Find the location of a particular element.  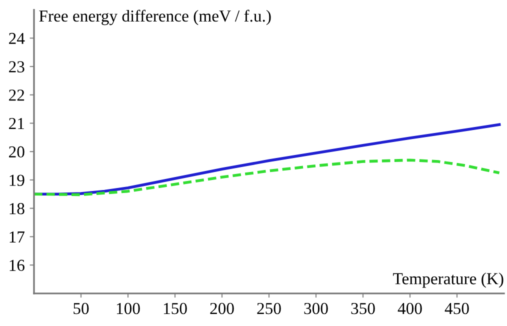

line-series is located at coordinates (267, 177).